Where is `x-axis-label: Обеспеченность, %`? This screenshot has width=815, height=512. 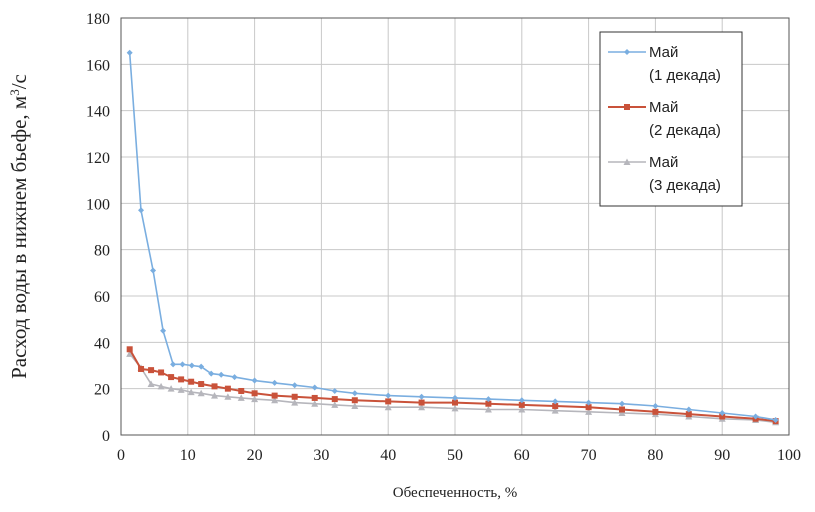
x-axis-label: Обеспеченность, % is located at coordinates (455, 493).